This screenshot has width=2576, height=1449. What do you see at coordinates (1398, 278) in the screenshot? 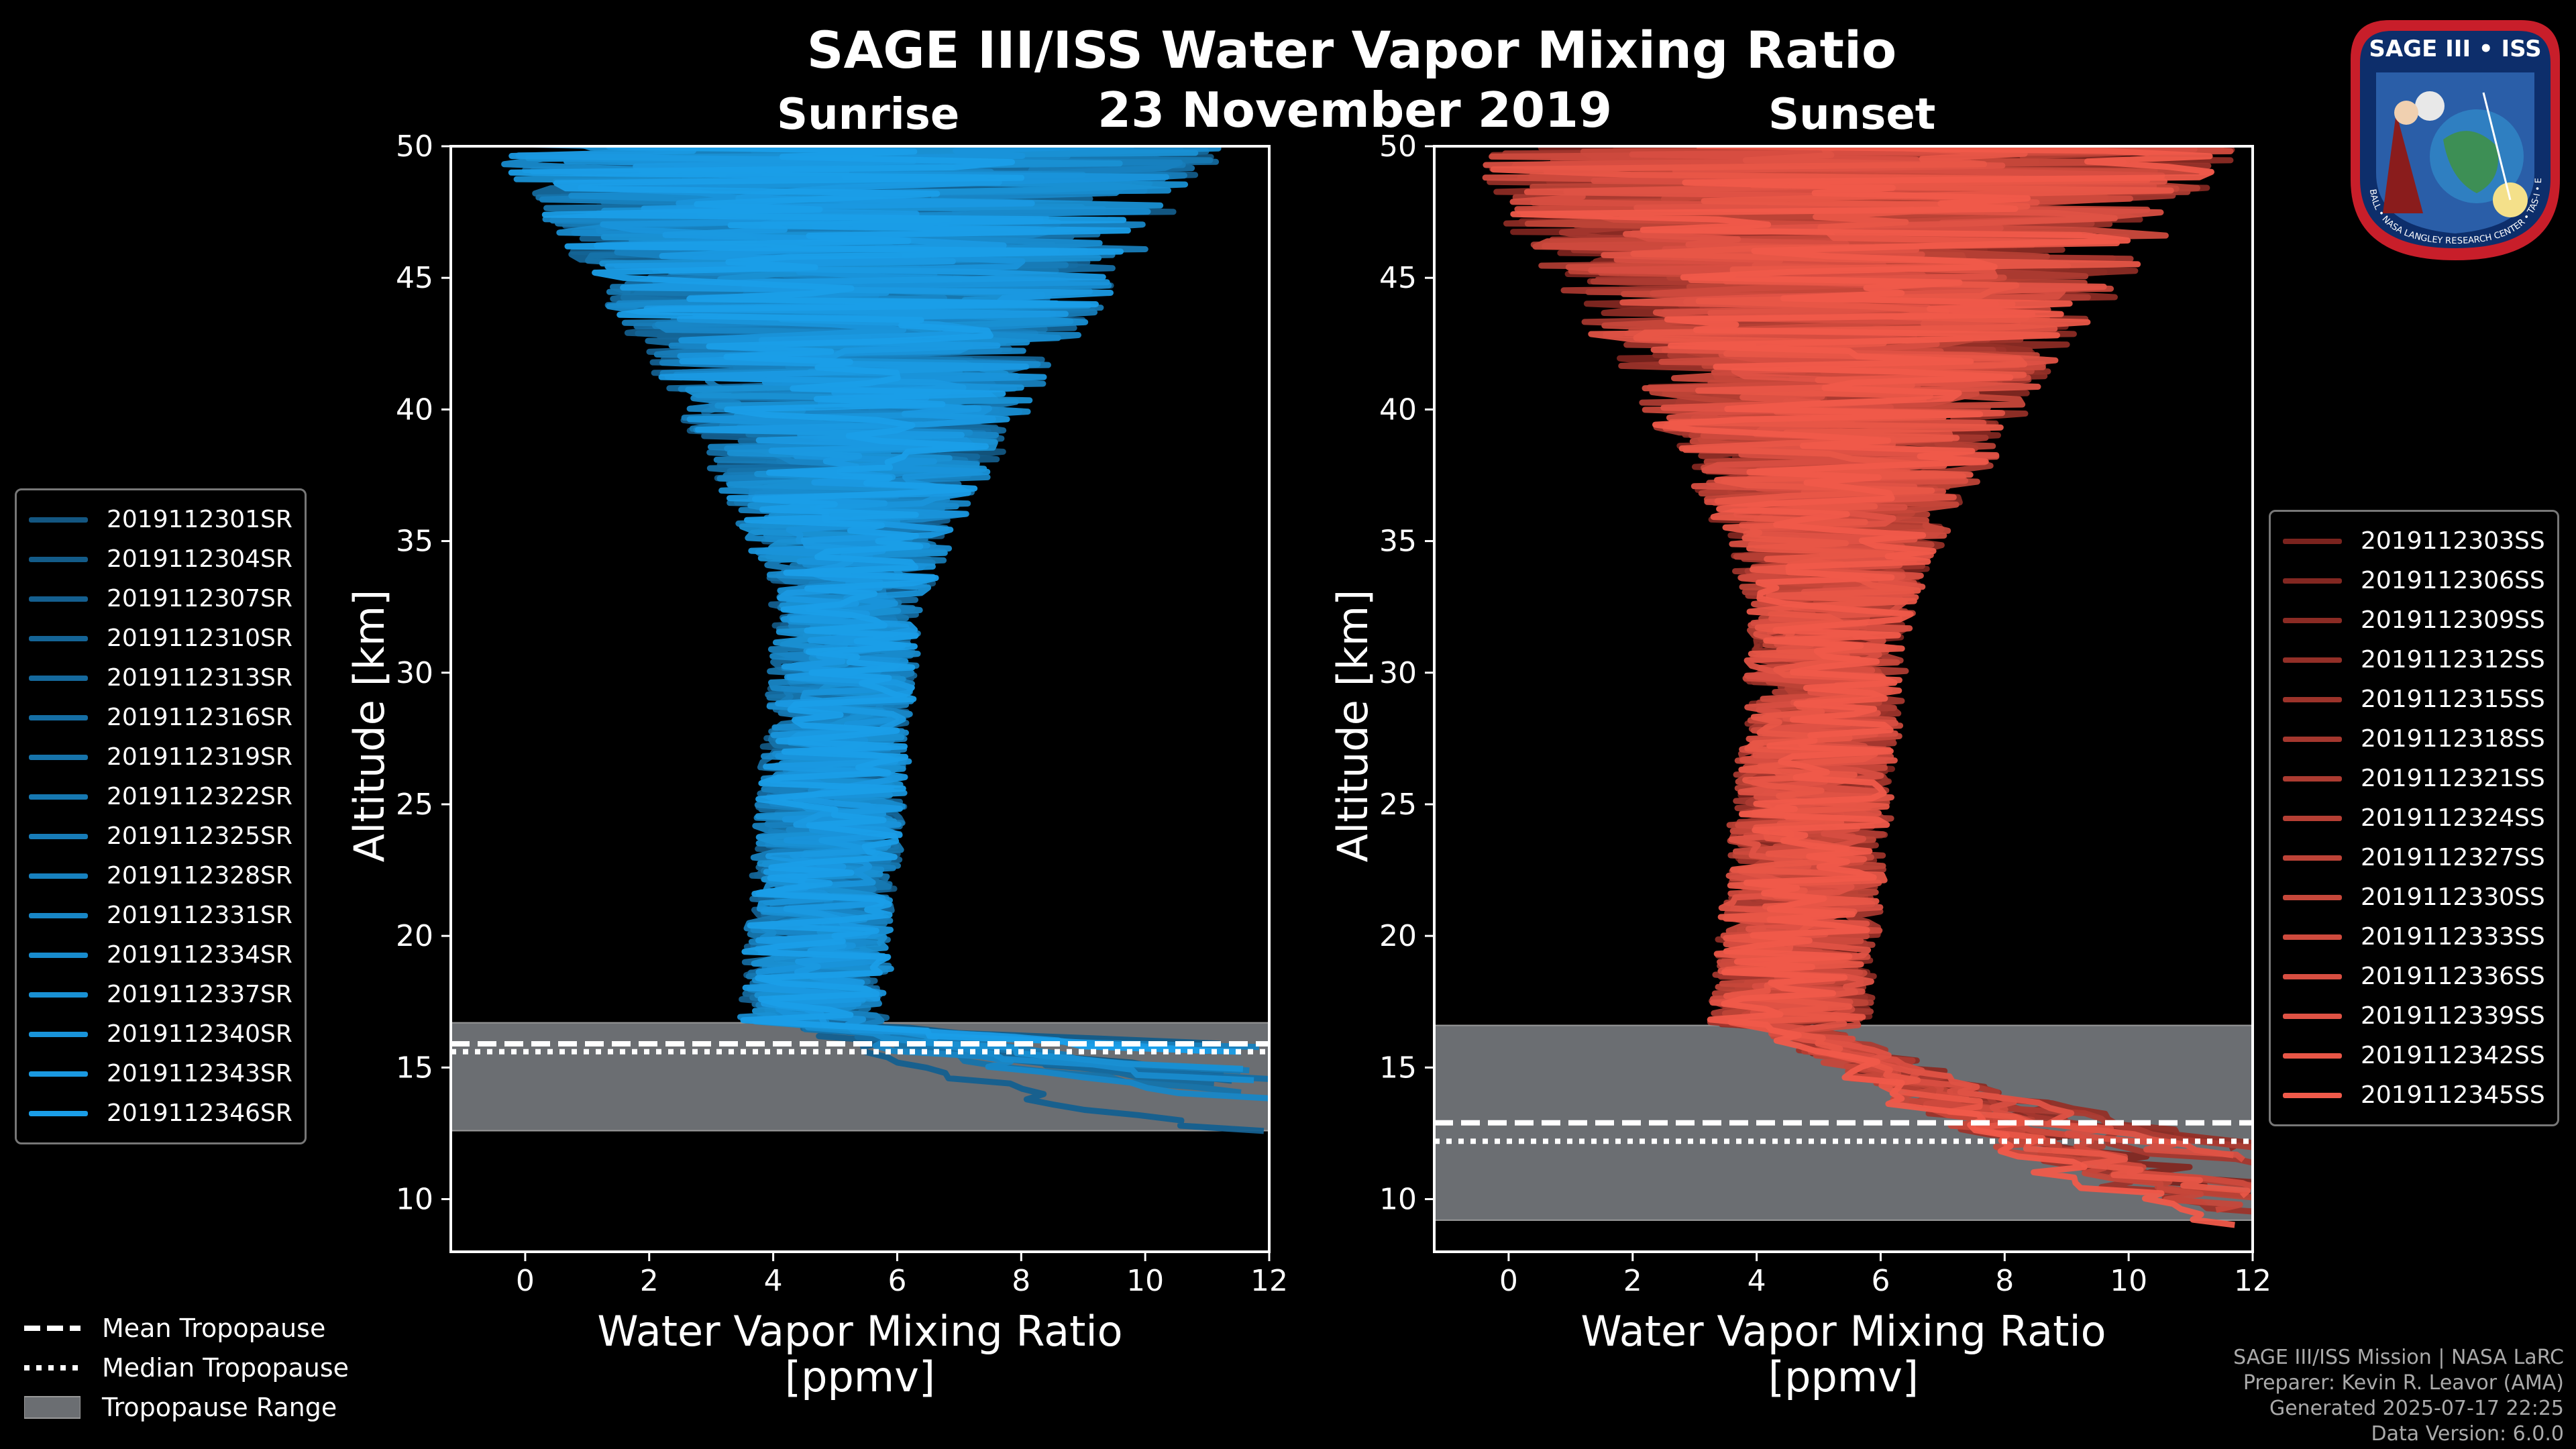
I see `ss-y-tick-label: 45` at bounding box center [1398, 278].